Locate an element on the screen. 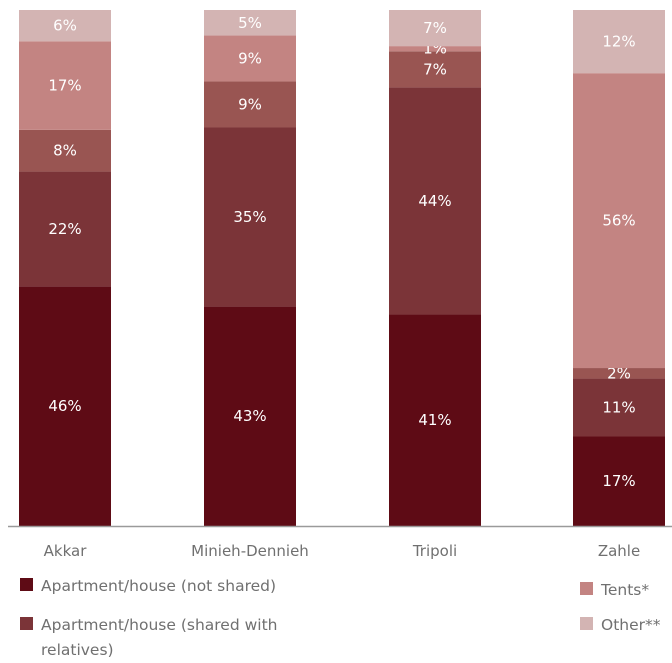 The width and height of the screenshot is (672, 663). legend-label-other: Other** is located at coordinates (631, 625).